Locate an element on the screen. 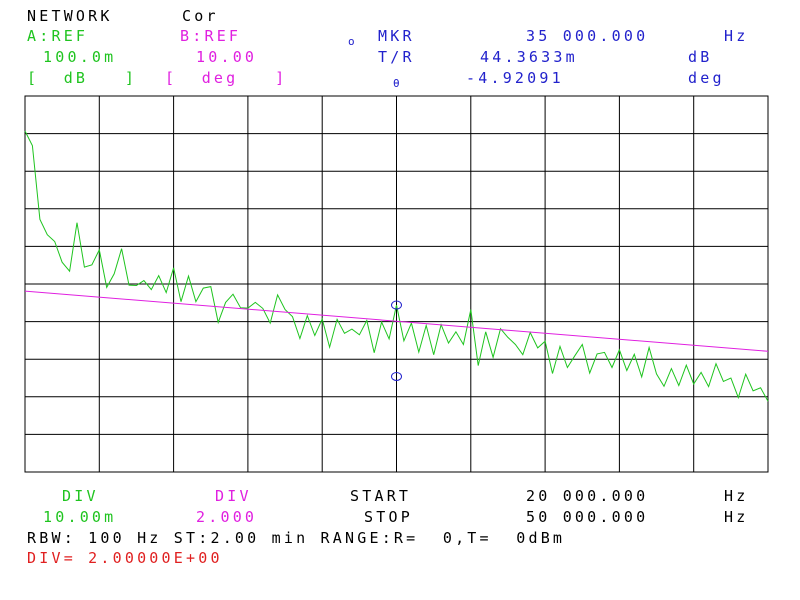  markers is located at coordinates (396, 340).